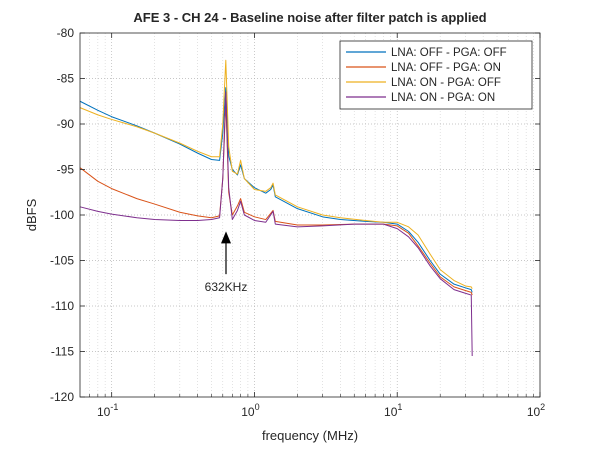 The height and width of the screenshot is (450, 593). What do you see at coordinates (62, 352) in the screenshot?
I see `y-tick-label: -115` at bounding box center [62, 352].